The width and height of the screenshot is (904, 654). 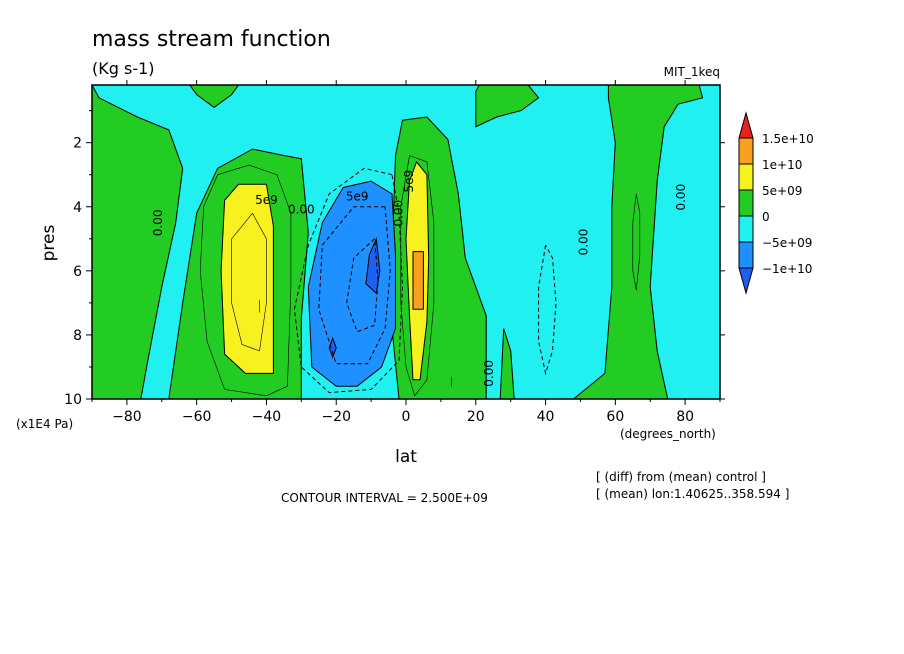 I want to click on x-tick-label: −40, so click(x=267, y=417).